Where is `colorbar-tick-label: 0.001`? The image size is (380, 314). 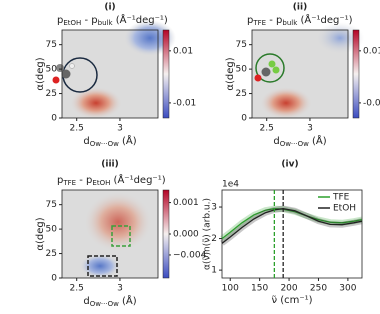 colorbar-tick-label: 0.001 is located at coordinates (186, 203).